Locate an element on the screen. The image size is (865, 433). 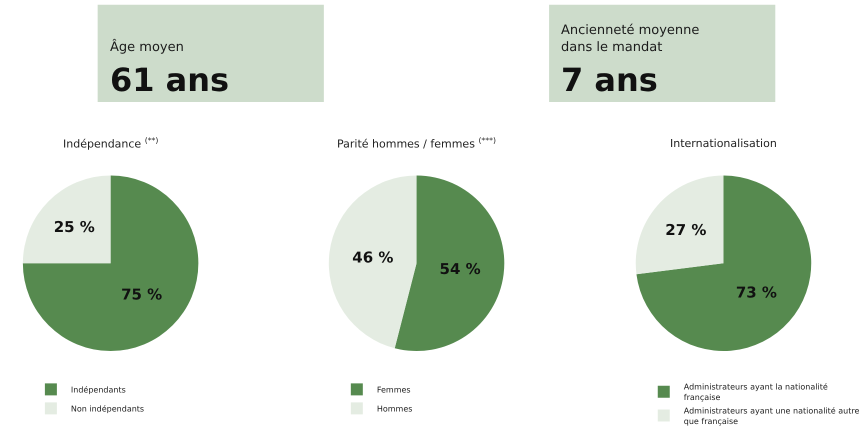
legend-label: Administrateurs ayant la nationalité française is located at coordinates (756, 392).